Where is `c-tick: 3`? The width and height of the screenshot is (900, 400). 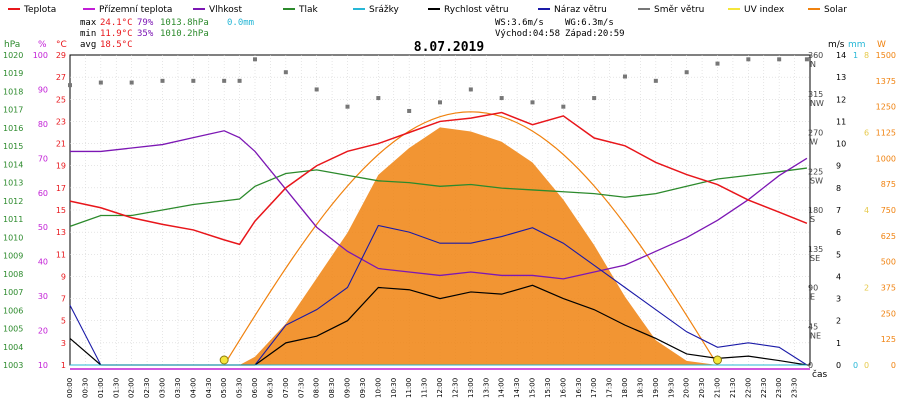 c-tick: 3 is located at coordinates (63, 343).